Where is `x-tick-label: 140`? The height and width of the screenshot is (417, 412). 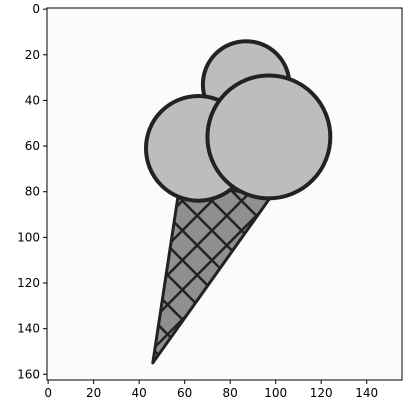 x-tick-label: 140 is located at coordinates (366, 393).